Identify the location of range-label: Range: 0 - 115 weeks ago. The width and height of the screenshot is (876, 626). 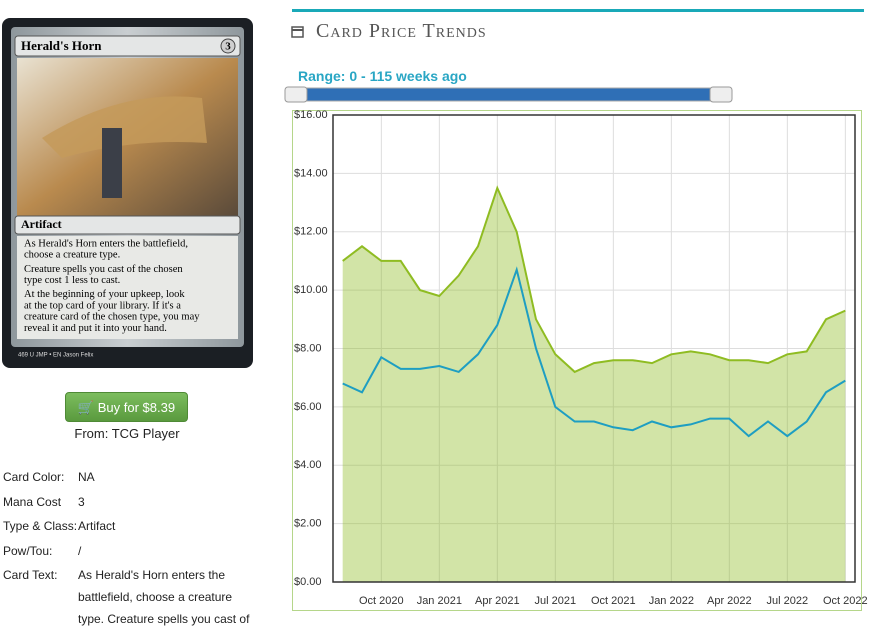
(382, 76).